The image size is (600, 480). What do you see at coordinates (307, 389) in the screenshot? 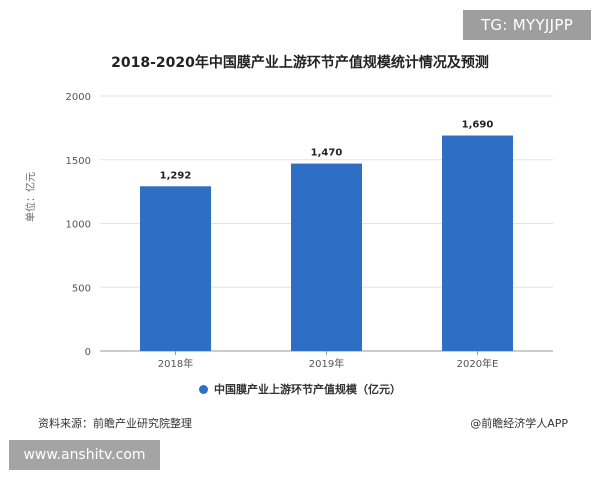
I see `legend-label: 中国膜产业上游环节产值规模（亿元）` at bounding box center [307, 389].